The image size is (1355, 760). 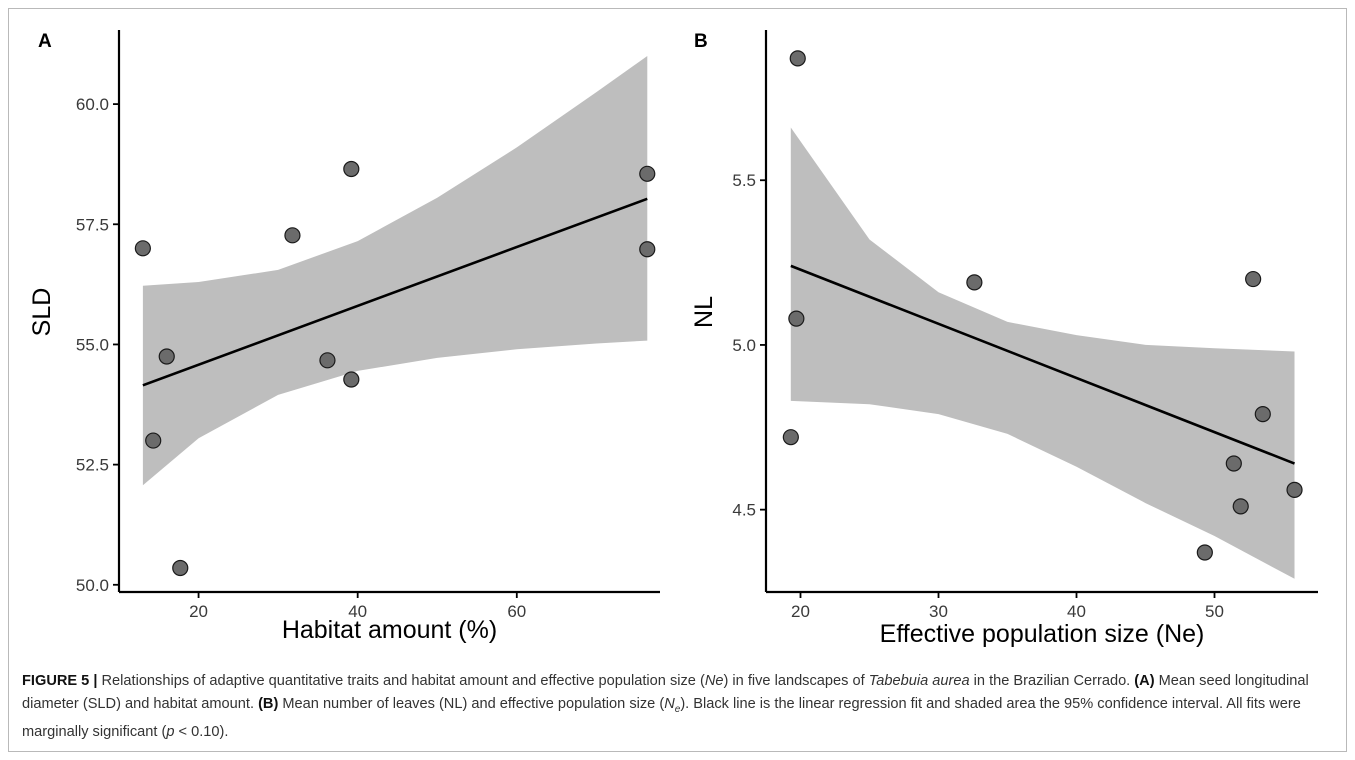 I want to click on y-tick-label: 5.0, so click(x=744, y=345).